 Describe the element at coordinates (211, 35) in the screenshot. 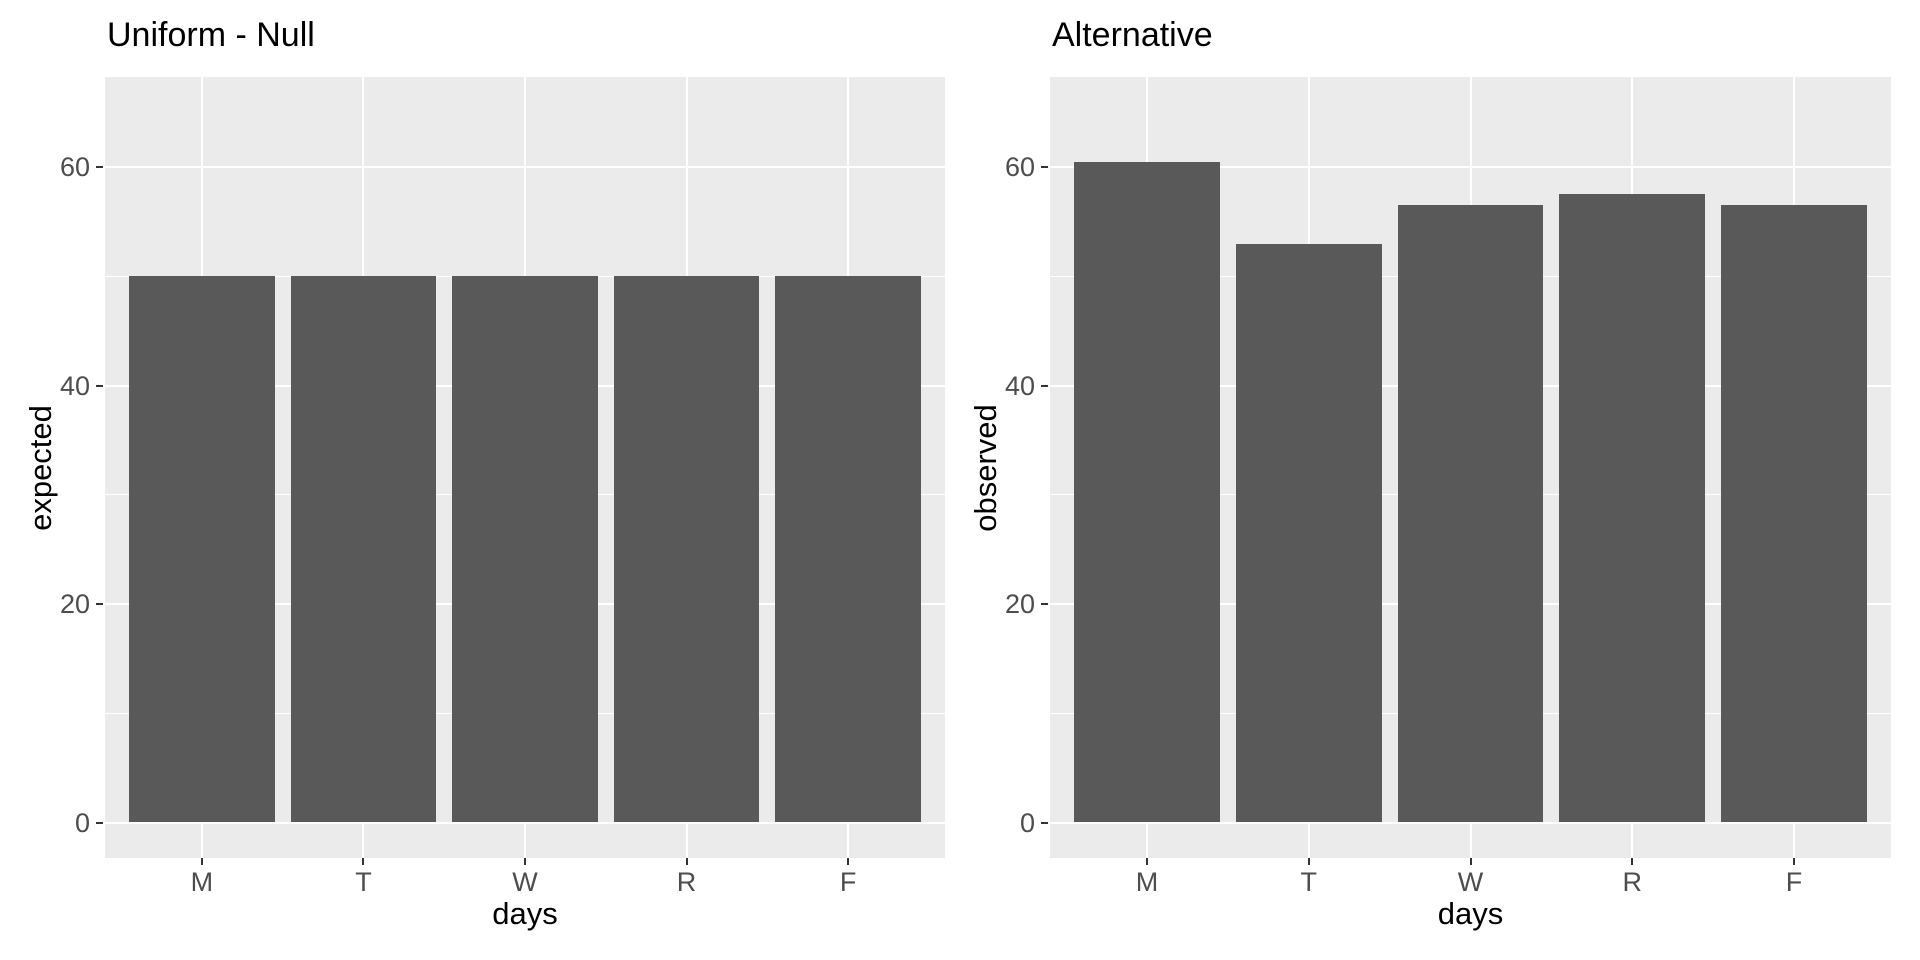

I see `plot-title: Uniform - Null` at that location.